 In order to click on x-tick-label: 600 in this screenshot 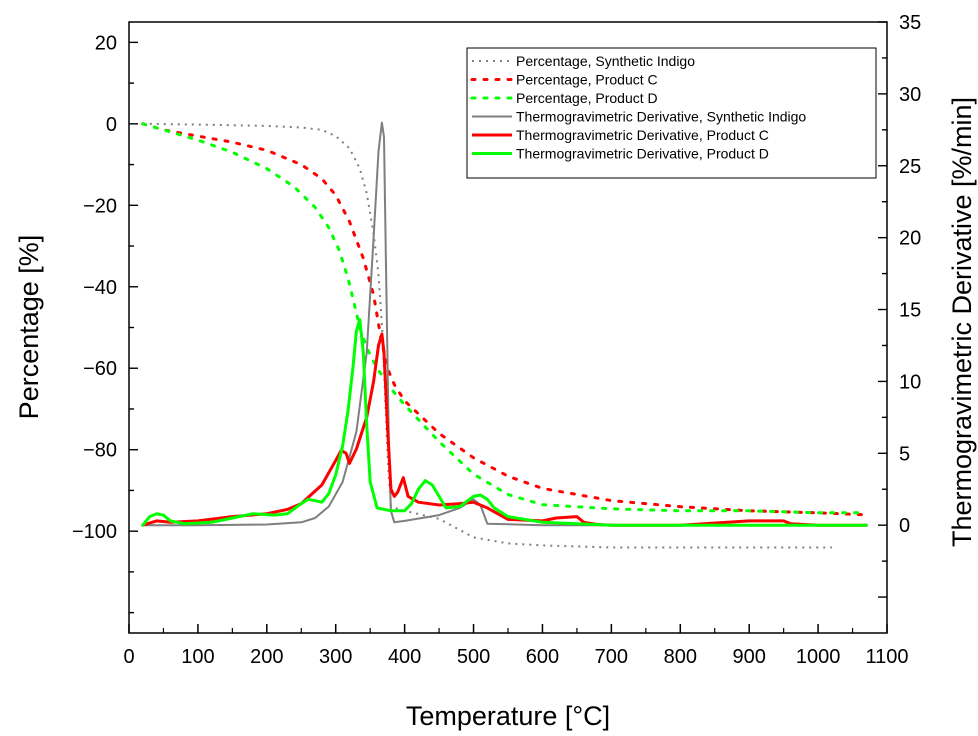, I will do `click(542, 657)`.